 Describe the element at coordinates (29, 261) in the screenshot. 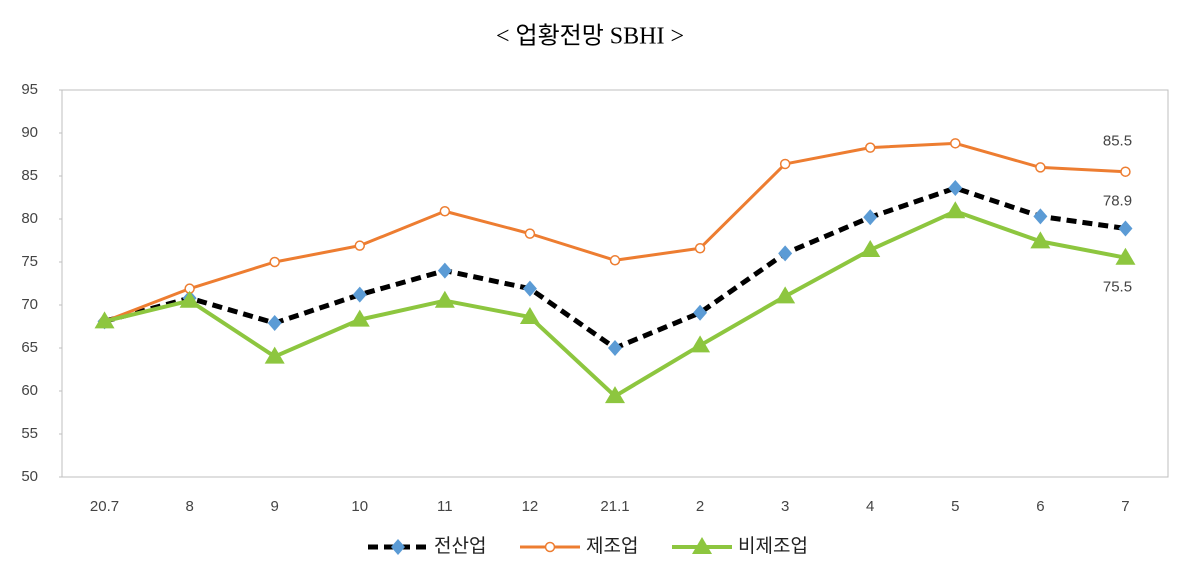

I see `y-tick-label: 75` at that location.